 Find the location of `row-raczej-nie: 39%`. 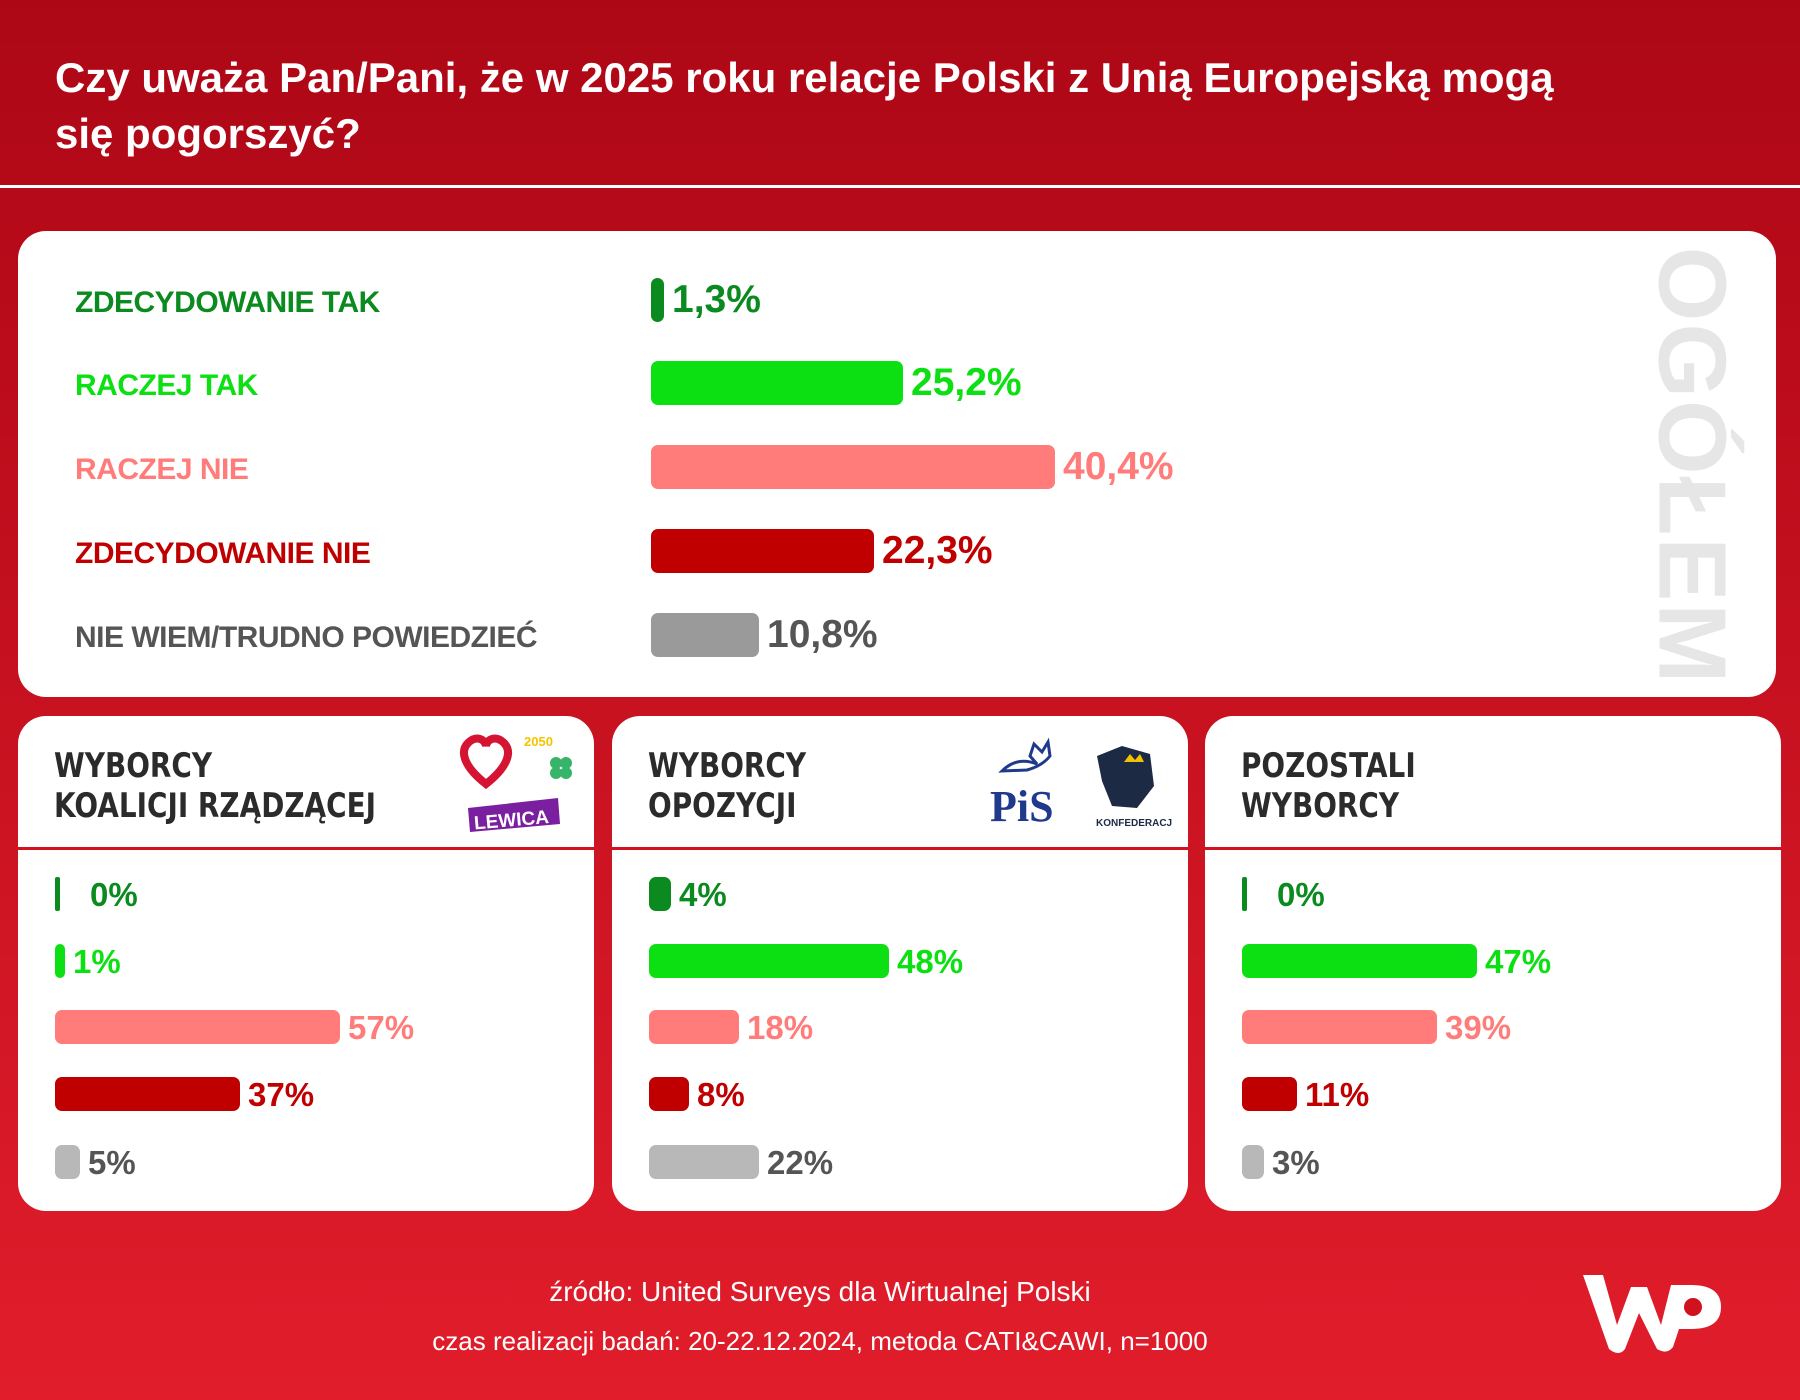

row-raczej-nie: 39% is located at coordinates (1493, 1027).